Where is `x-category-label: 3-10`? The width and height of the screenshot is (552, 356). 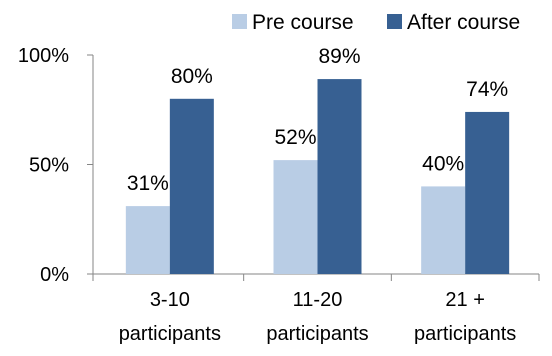
x-category-label: 3-10 is located at coordinates (170, 300).